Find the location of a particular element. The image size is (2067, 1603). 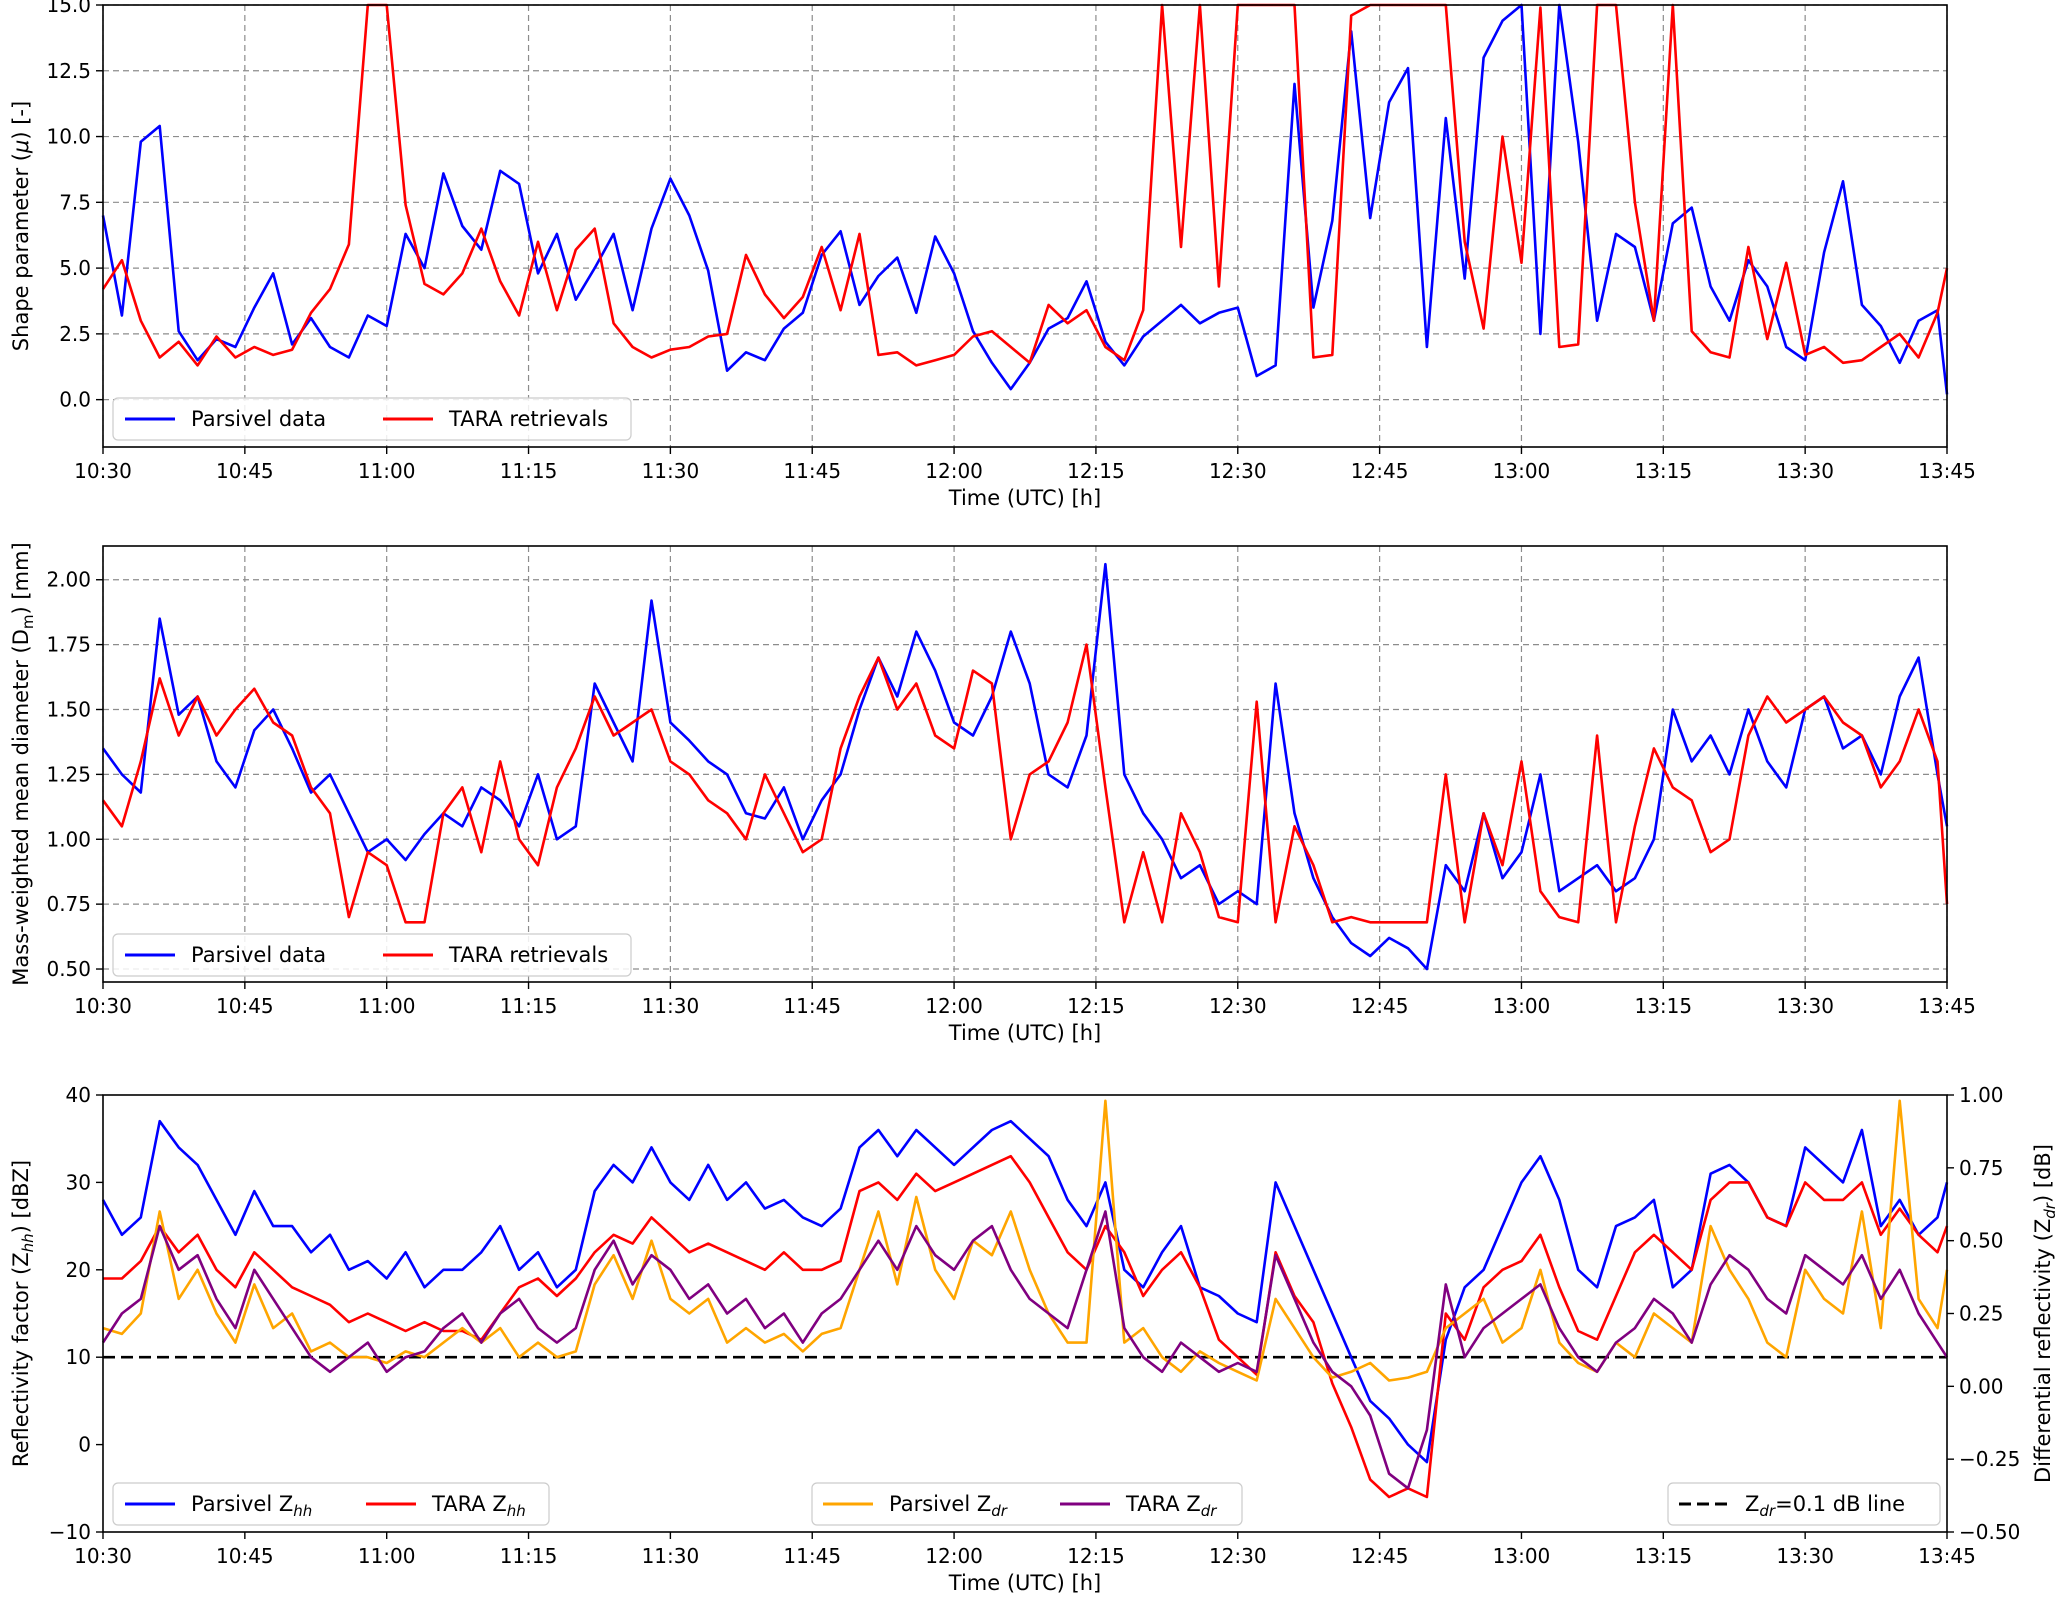

y-tick-label: 5.0 is located at coordinates (75, 268).